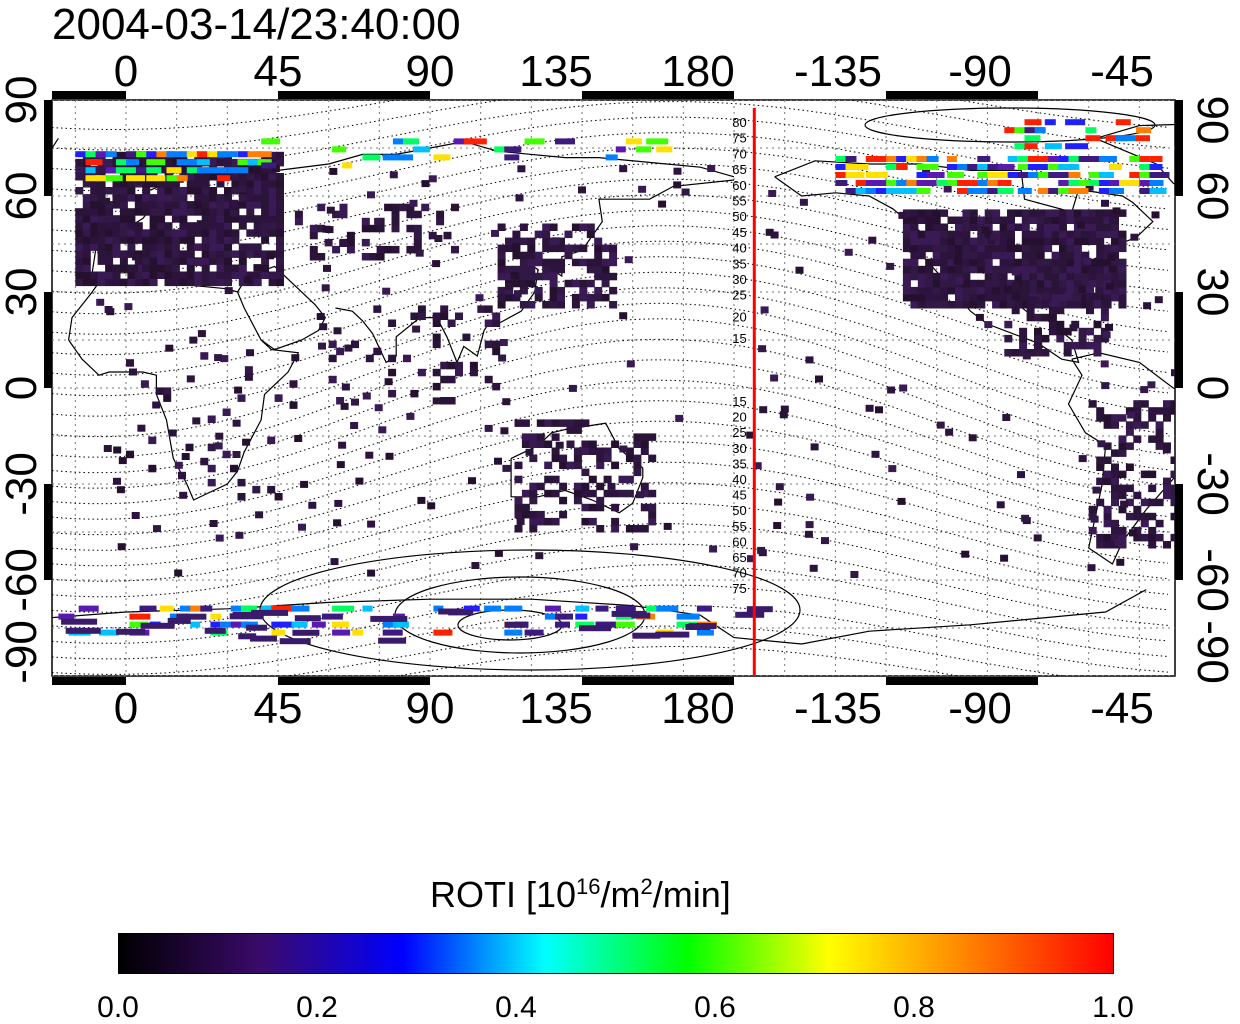 Image resolution: width=1240 pixels, height=1024 pixels. Describe the element at coordinates (430, 708) in the screenshot. I see `x-tick-bot-90: 90` at that location.